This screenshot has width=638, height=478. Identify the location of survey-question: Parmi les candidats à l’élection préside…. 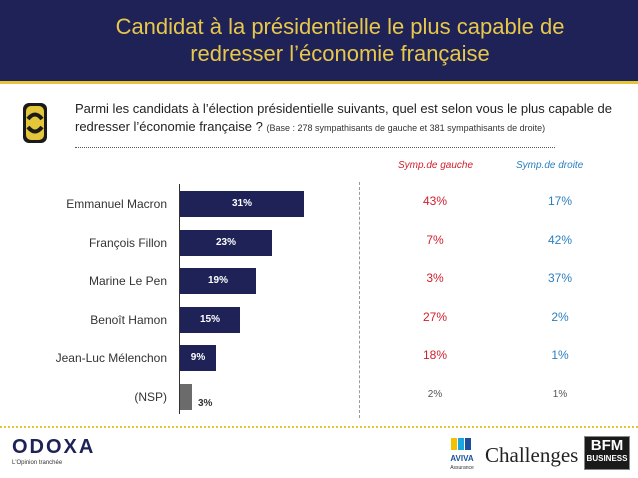
(345, 118).